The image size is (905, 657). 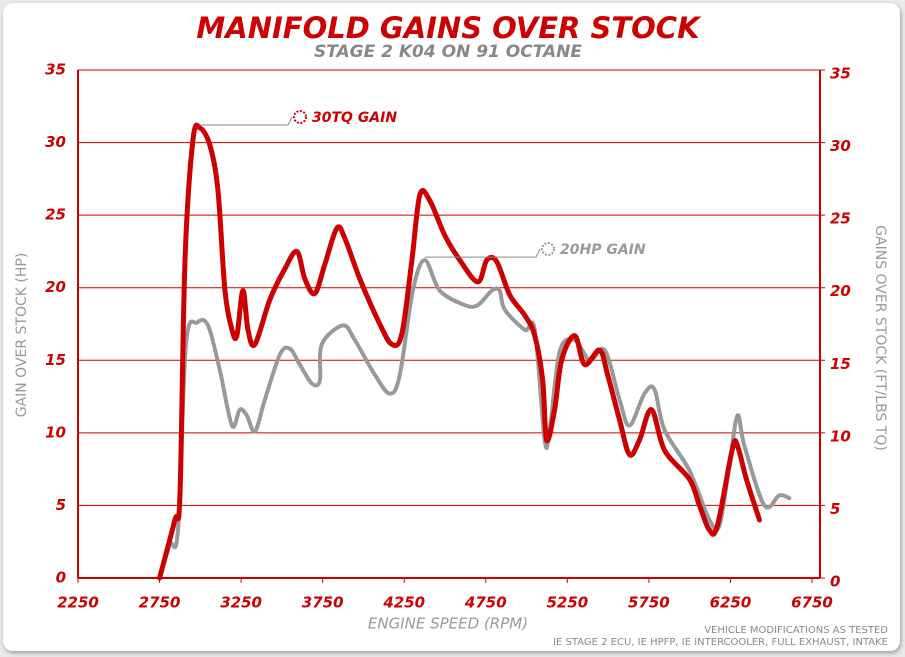 I want to click on y-axis-label: GAIN OVER STOCK (HP), so click(x=22, y=335).